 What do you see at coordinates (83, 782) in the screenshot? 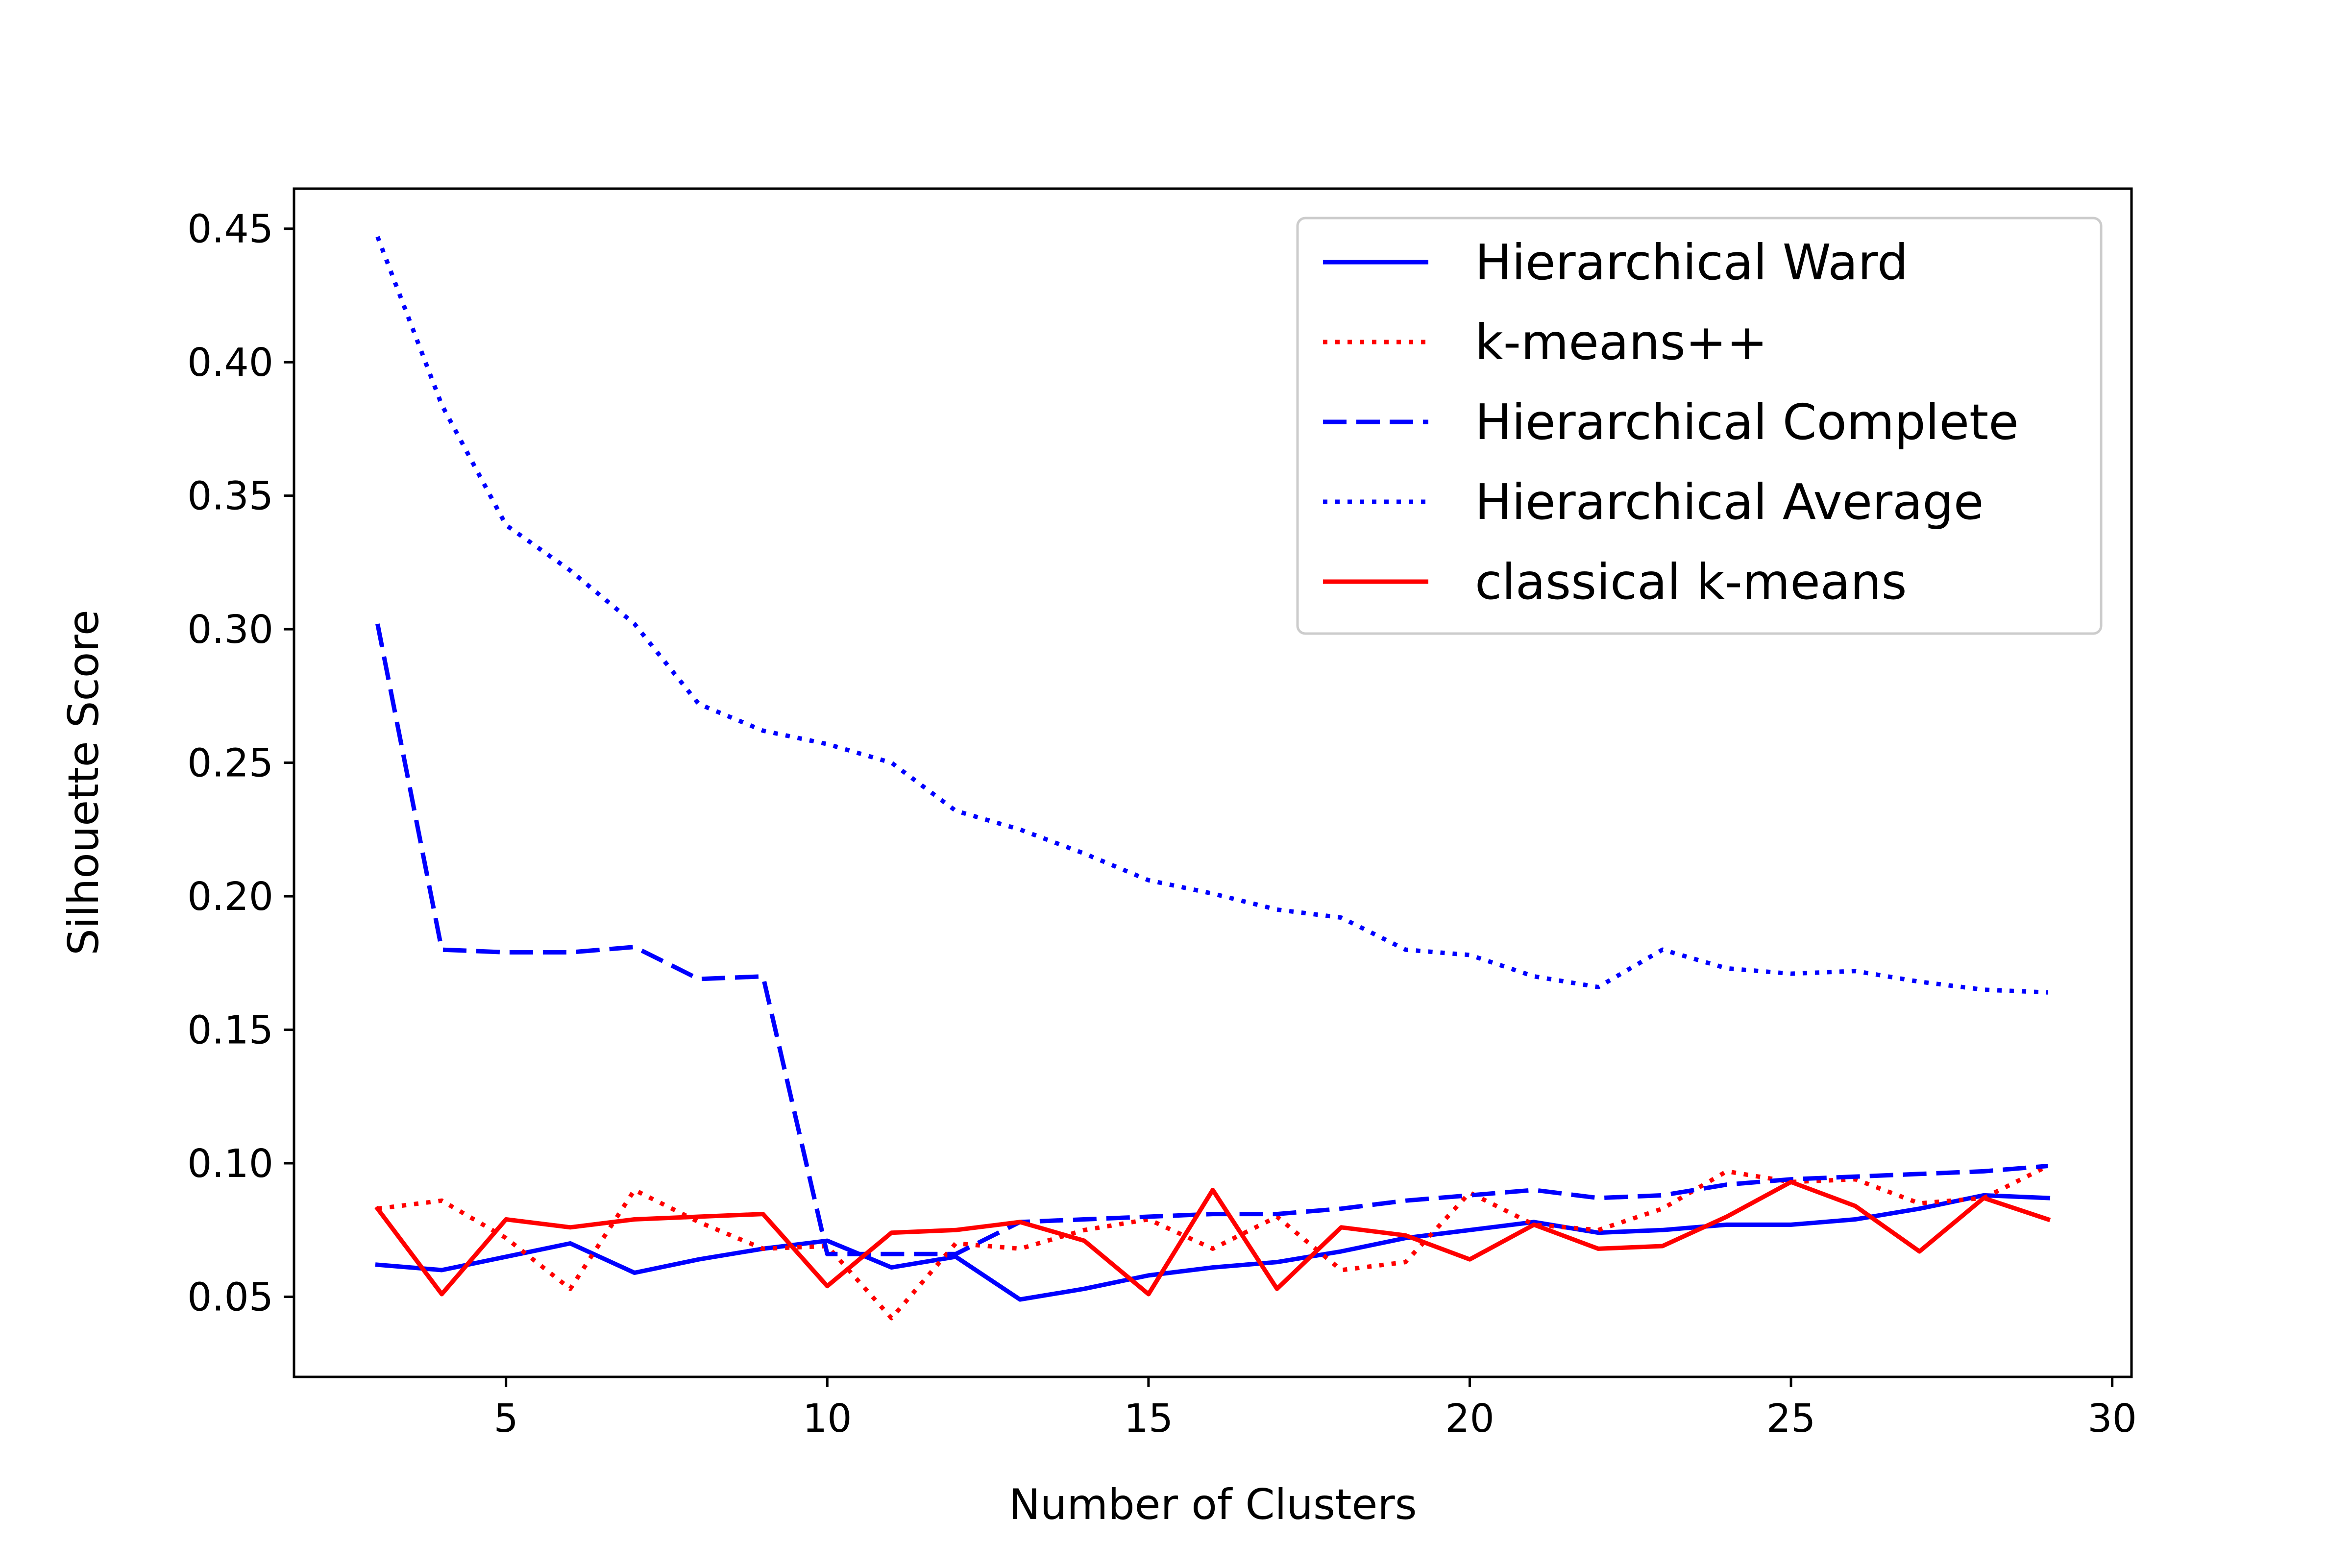
I see `y-axis-label: Silhouette Score` at bounding box center [83, 782].